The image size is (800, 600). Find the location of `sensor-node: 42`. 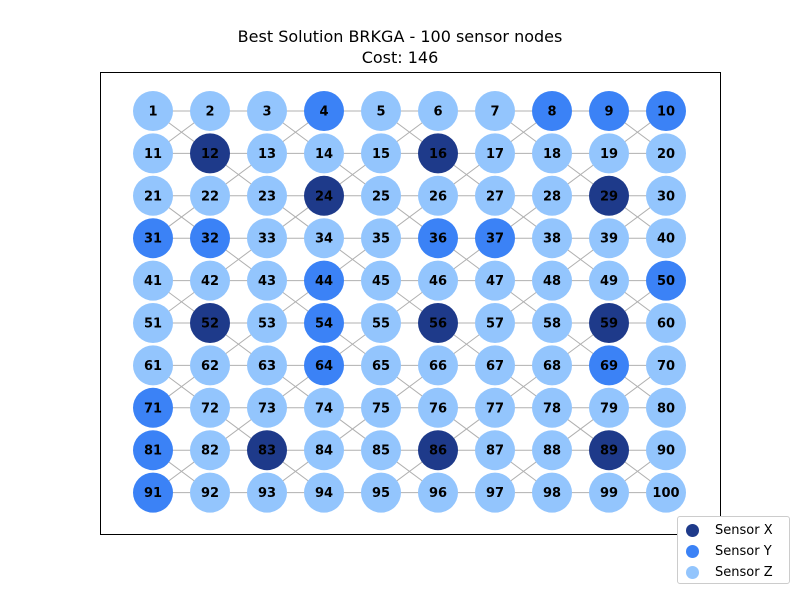

sensor-node: 42 is located at coordinates (210, 280).